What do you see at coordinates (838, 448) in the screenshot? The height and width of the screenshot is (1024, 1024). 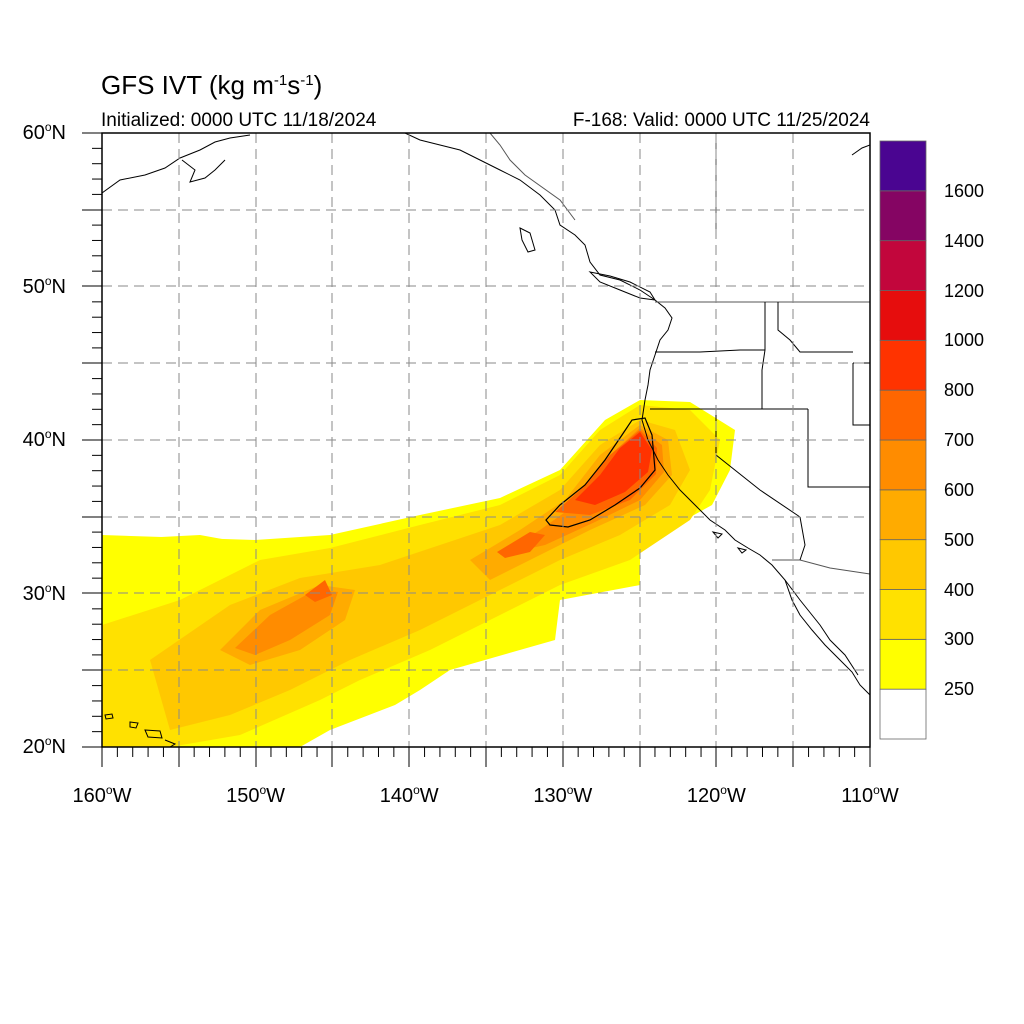 I see `border-nv-ut` at bounding box center [838, 448].